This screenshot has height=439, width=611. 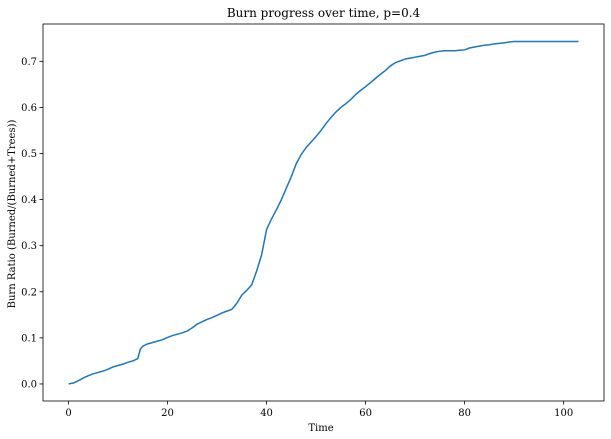 I want to click on y-tick-label: 0.4, so click(x=29, y=200).